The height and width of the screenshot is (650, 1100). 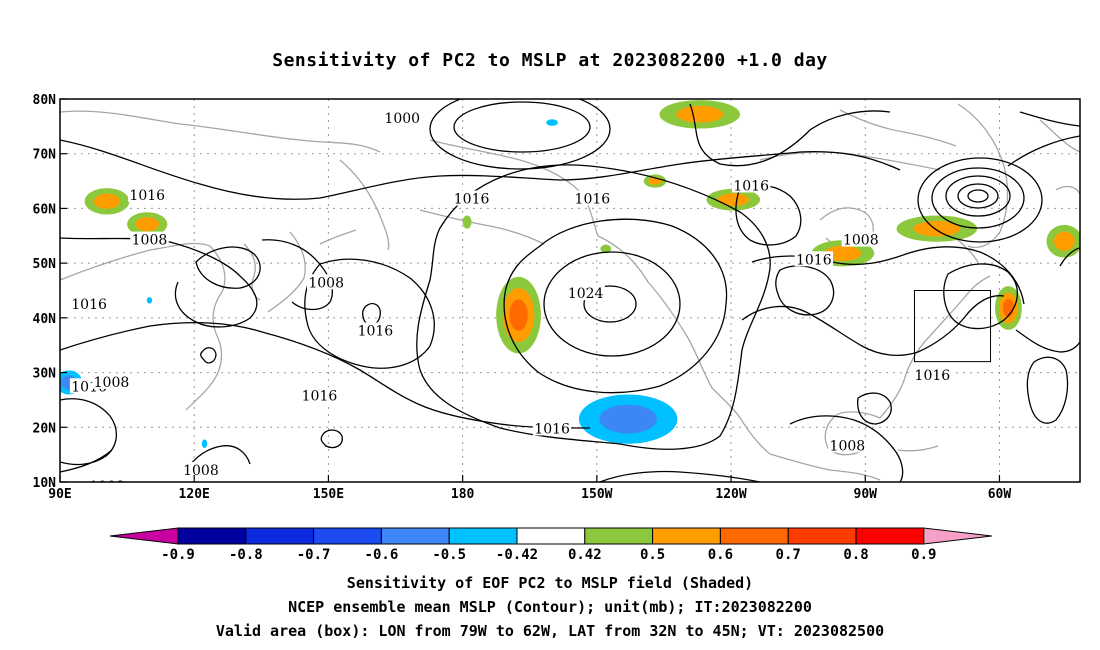 I want to click on lon-label: 150W, so click(x=596, y=494).